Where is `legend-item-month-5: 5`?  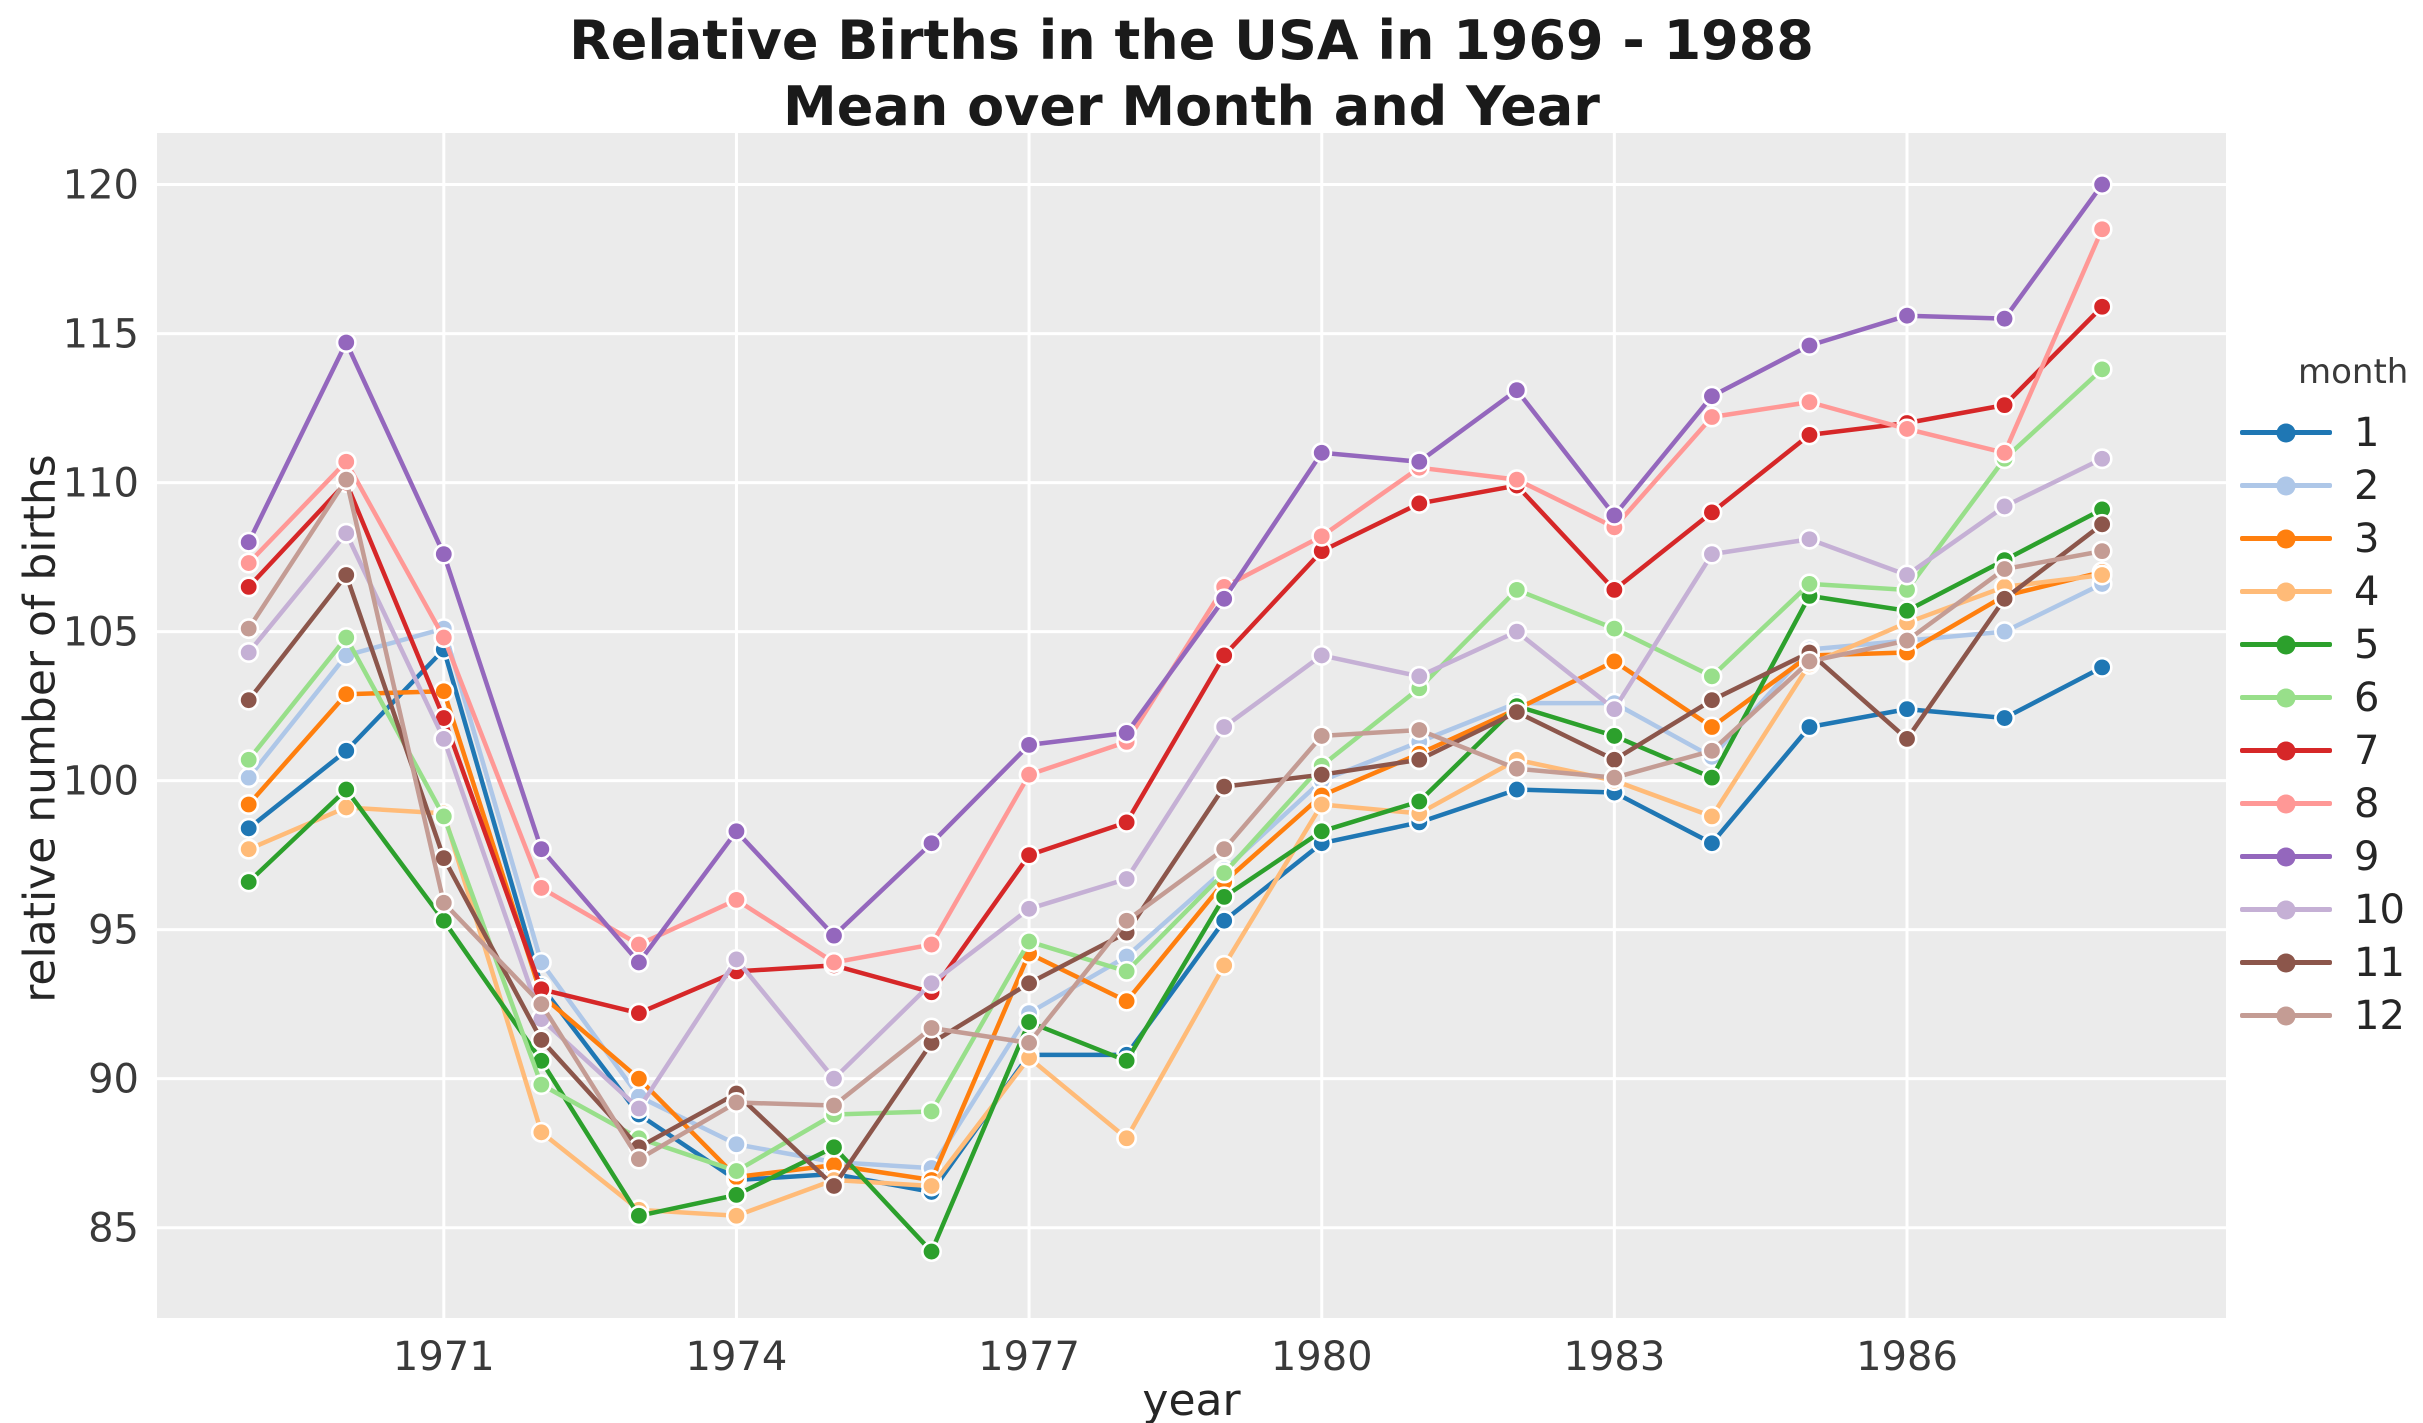
legend-item-month-5: 5 is located at coordinates (2330, 644).